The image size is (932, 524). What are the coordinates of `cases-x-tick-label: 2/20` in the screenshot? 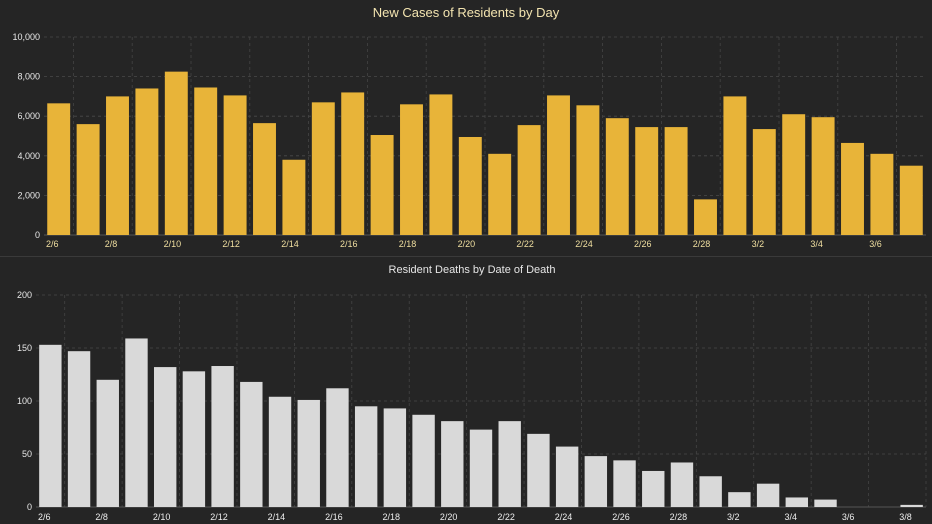 It's located at (467, 244).